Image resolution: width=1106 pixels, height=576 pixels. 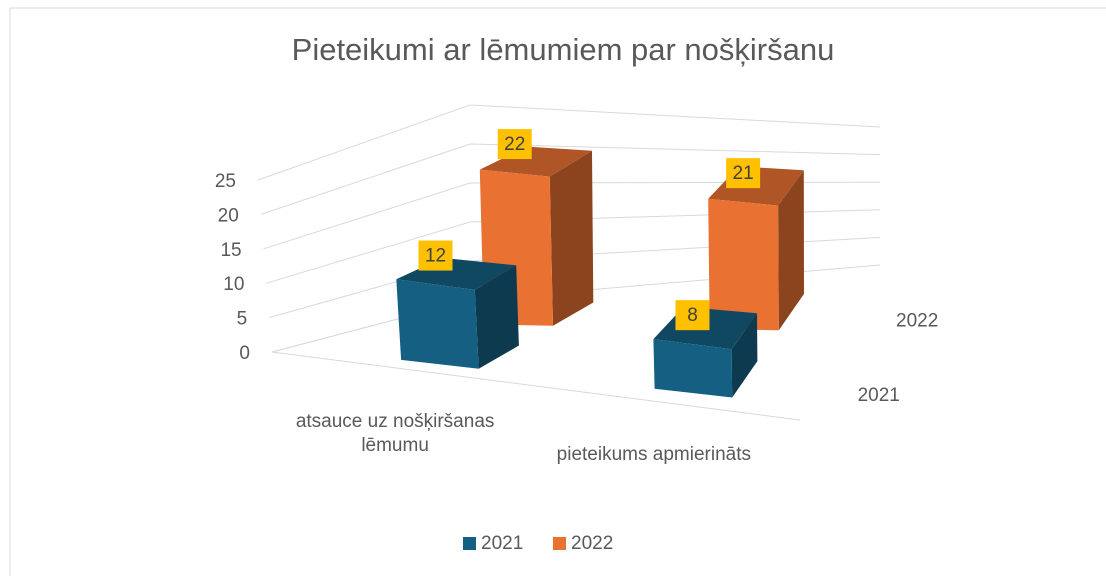 What do you see at coordinates (653, 455) in the screenshot?
I see `x-tick-label: pieteikums apmierināts` at bounding box center [653, 455].